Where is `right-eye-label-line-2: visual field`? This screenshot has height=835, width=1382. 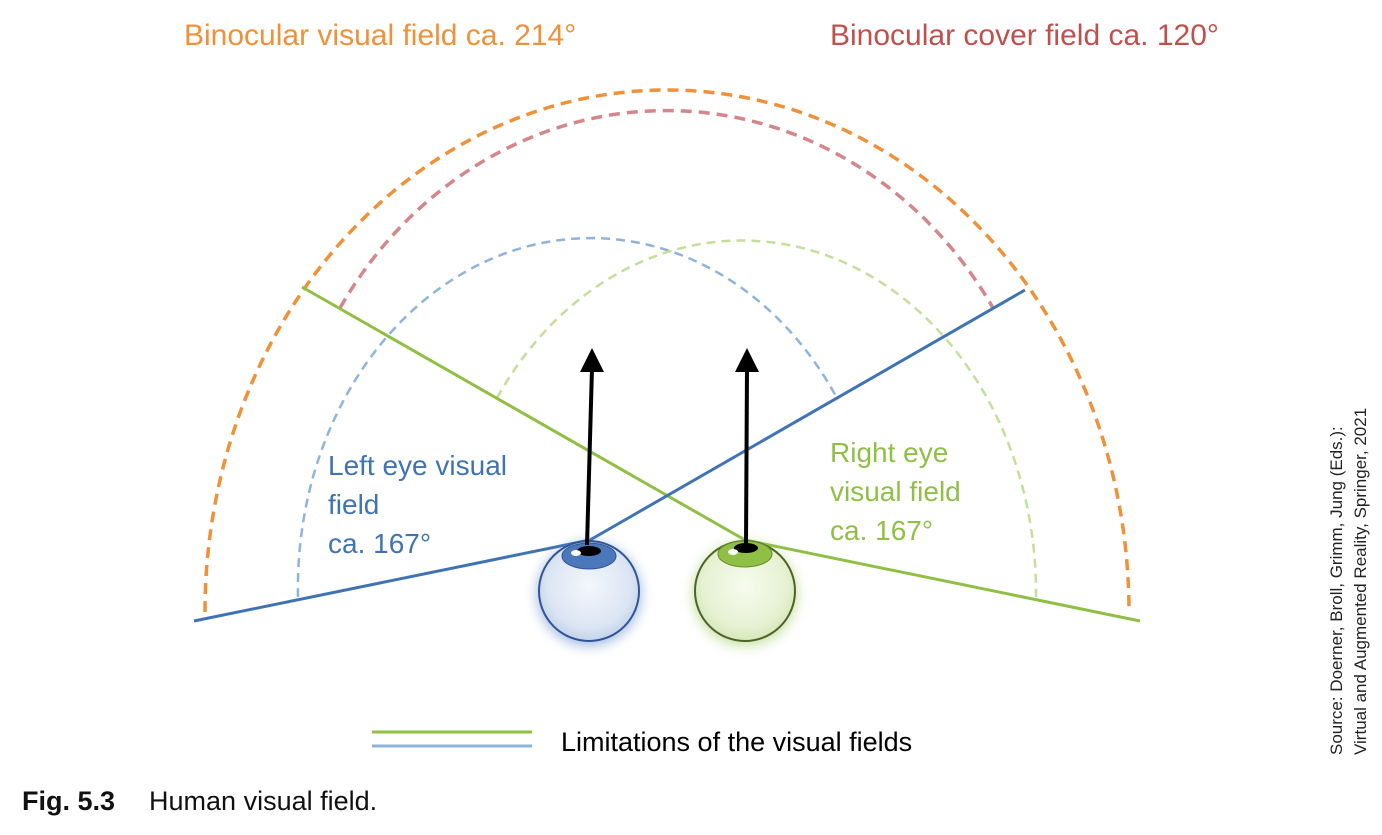 right-eye-label-line-2: visual field is located at coordinates (895, 491).